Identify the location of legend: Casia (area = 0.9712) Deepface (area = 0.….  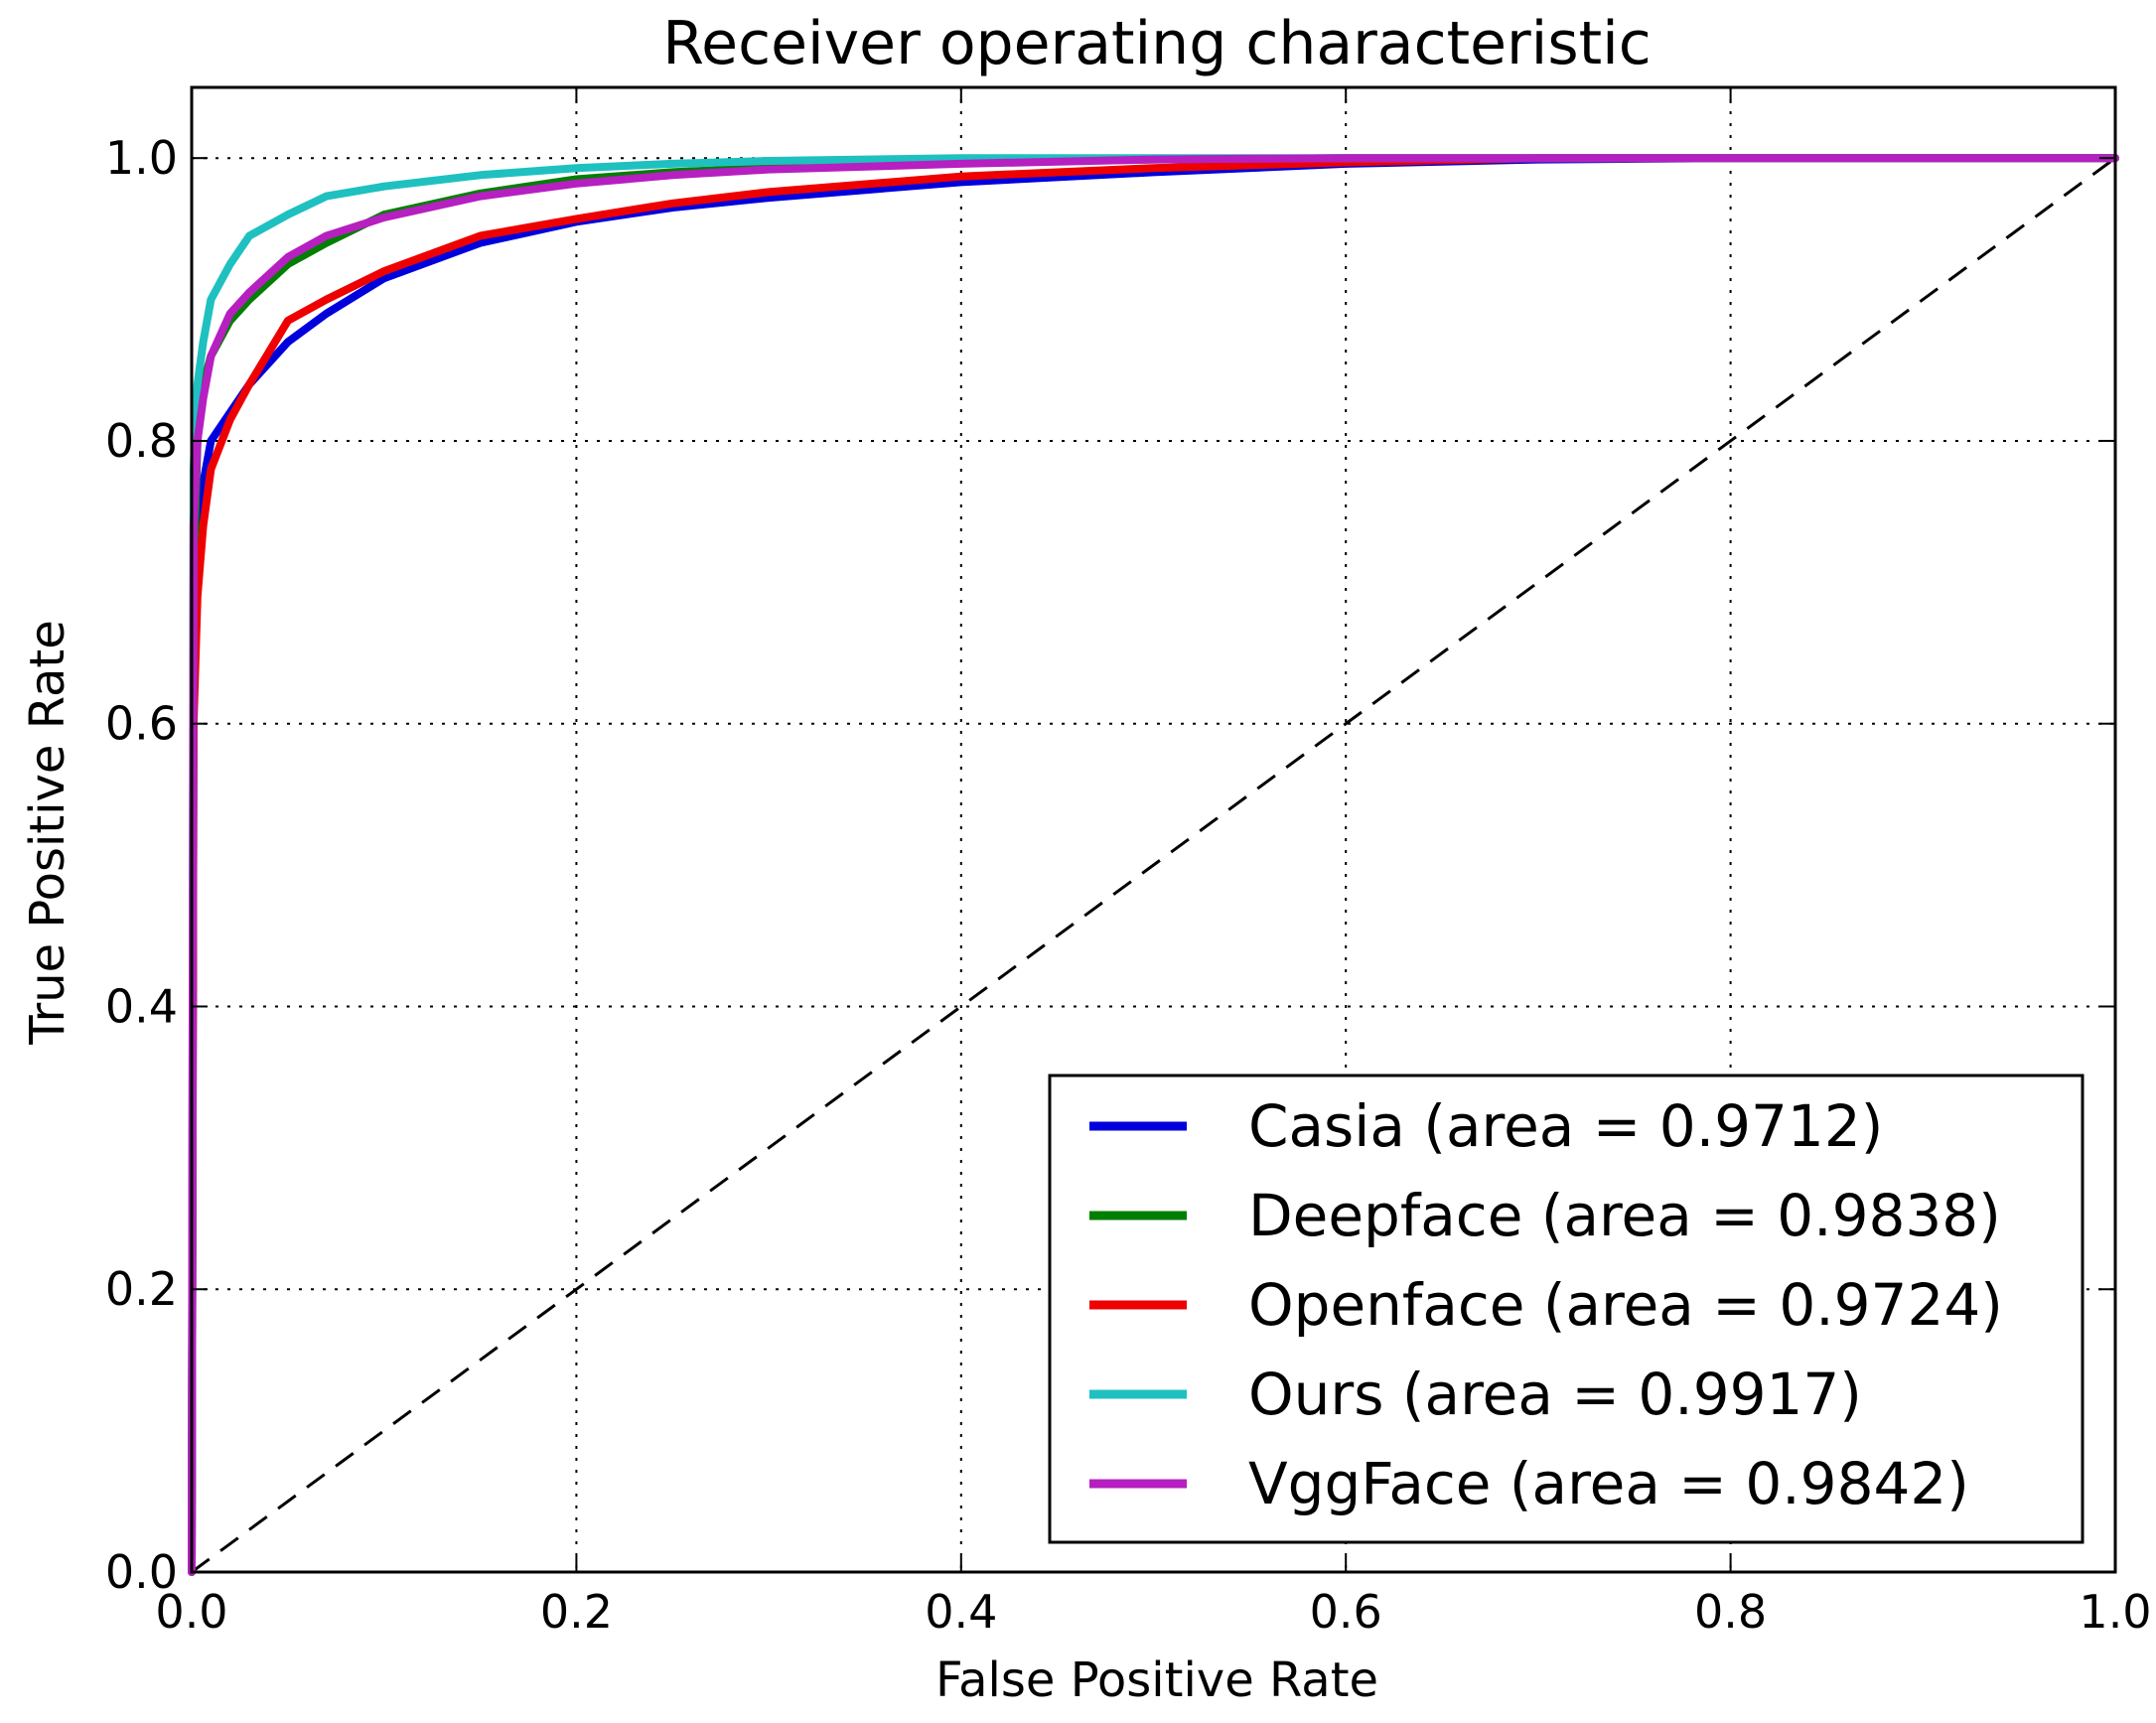
(1566, 1309).